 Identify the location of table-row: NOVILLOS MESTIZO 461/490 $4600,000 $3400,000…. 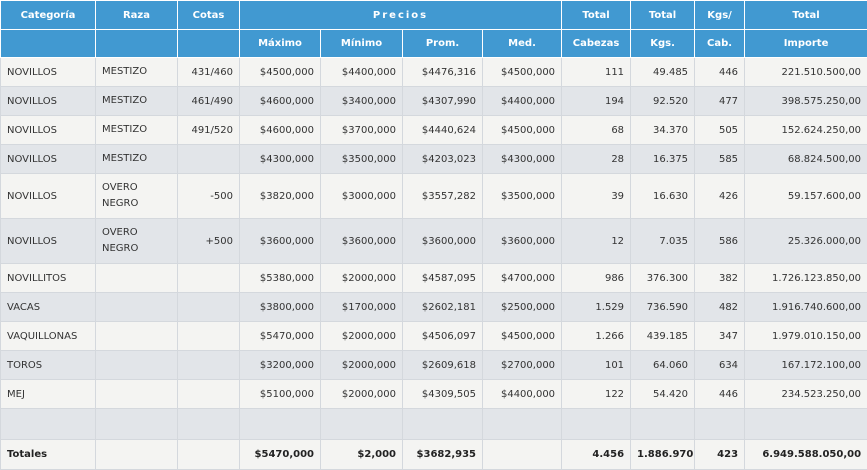
(433, 101).